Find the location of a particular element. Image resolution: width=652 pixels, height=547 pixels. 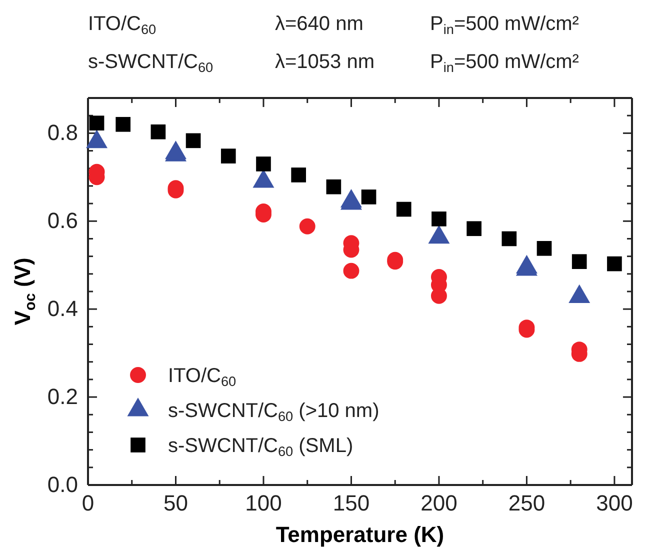

x-axis-title: Temperature (K) is located at coordinates (360, 534).